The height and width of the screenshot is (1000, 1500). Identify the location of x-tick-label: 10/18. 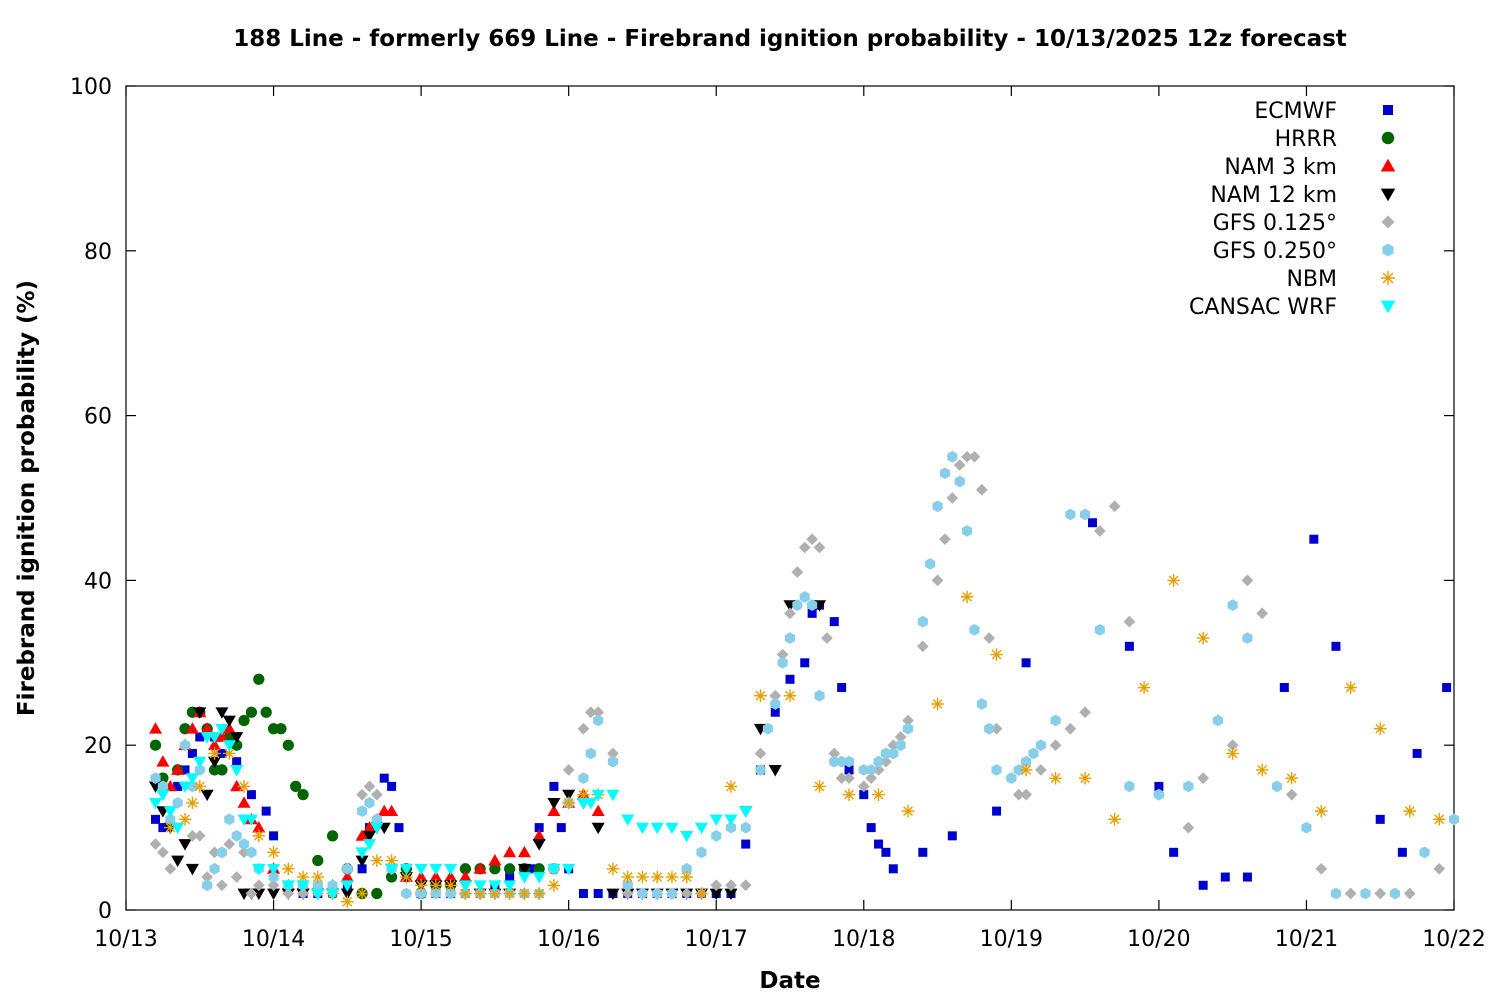
(863, 939).